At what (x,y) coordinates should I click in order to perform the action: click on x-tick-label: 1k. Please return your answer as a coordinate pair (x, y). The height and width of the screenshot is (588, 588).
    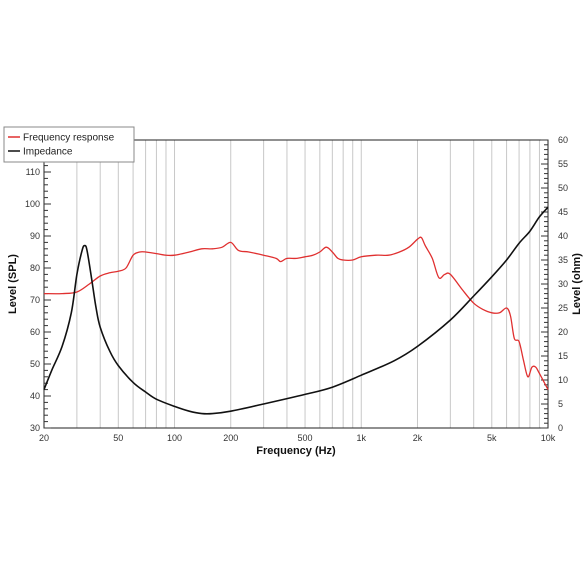
    Looking at the image, I should click on (362, 438).